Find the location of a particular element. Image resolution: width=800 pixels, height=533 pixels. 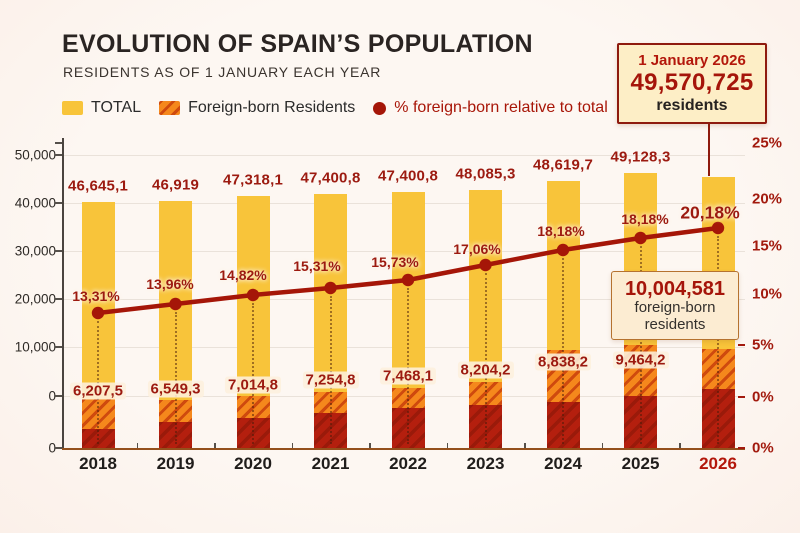

percent-label-2019: 13,96% is located at coordinates (170, 284).